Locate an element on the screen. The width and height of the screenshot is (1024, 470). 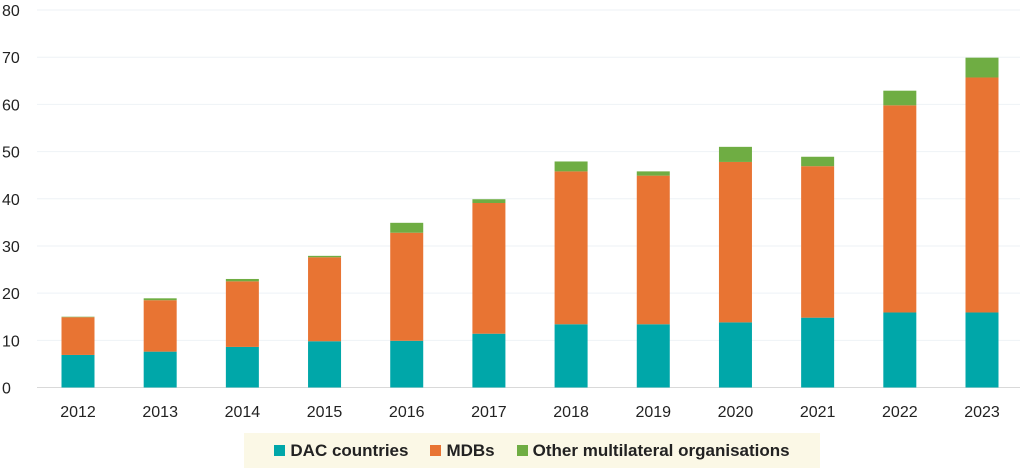
legend-swatch-other is located at coordinates (522, 450).